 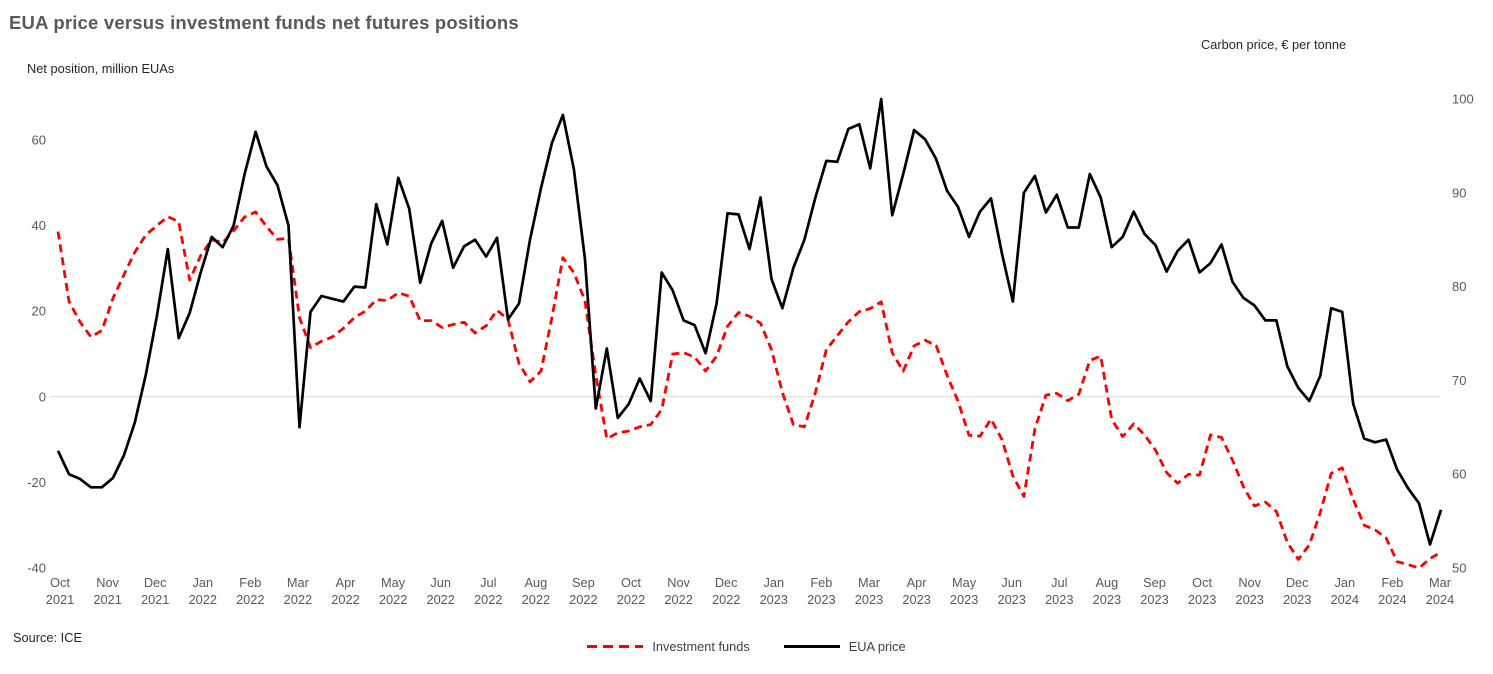 I want to click on x-axis-label: Dec 2021, so click(x=155, y=591).